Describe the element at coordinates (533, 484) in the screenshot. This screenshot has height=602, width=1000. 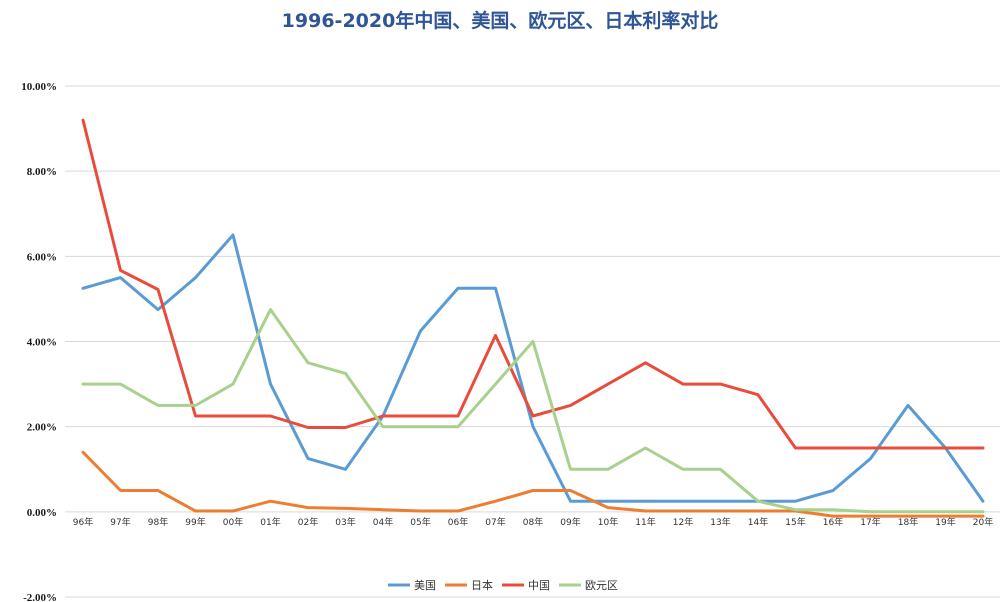
I see `series-line` at that location.